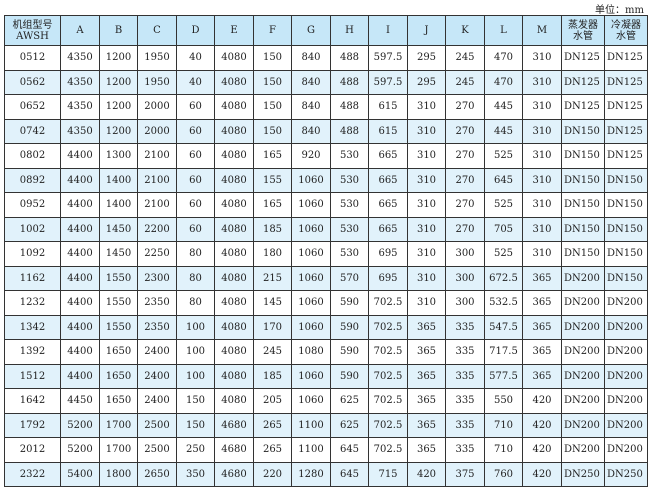 This screenshot has width=650, height=502. Describe the element at coordinates (465, 82) in the screenshot. I see `table-cell: 245` at that location.